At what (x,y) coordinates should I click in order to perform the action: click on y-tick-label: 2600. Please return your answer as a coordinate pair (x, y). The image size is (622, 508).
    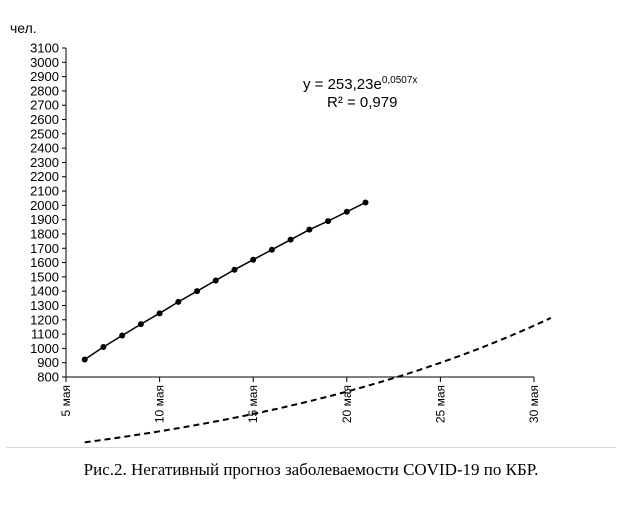
    Looking at the image, I should click on (44, 119).